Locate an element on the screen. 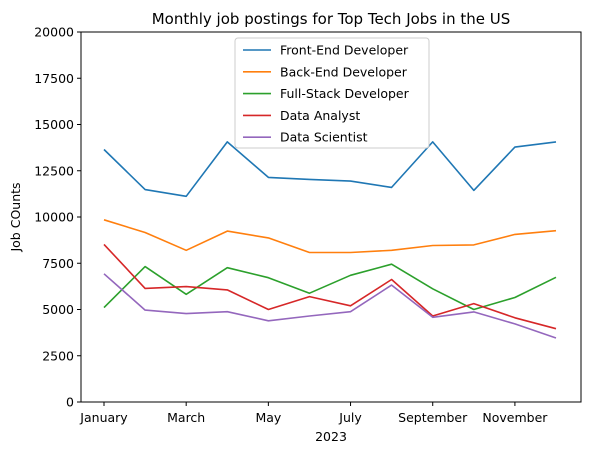 The width and height of the screenshot is (589, 455). x-tick-label: July is located at coordinates (350, 417).